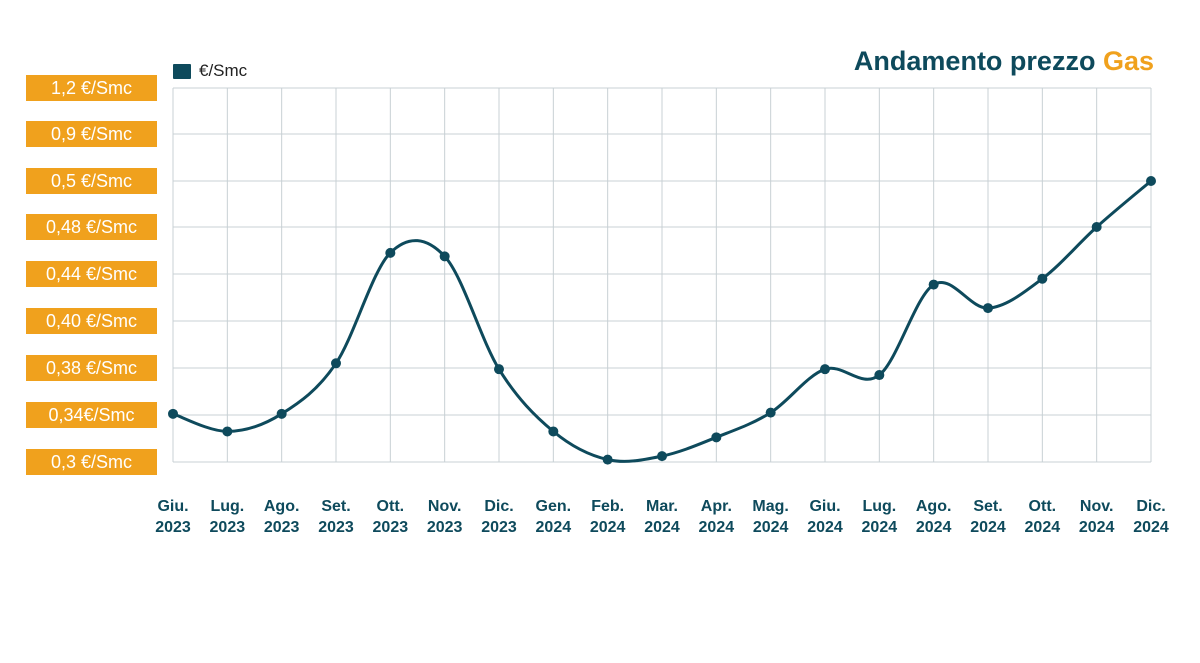 This screenshot has width=1200, height=663. I want to click on x-tick-label: Apr. 2024, so click(716, 517).